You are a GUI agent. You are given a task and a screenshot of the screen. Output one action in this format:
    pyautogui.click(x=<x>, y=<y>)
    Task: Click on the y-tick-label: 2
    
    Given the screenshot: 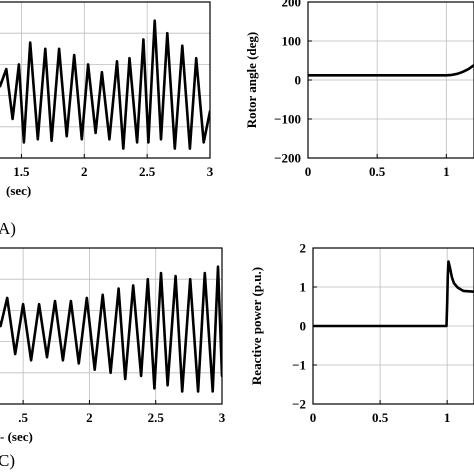 What is the action you would take?
    pyautogui.click(x=303, y=248)
    